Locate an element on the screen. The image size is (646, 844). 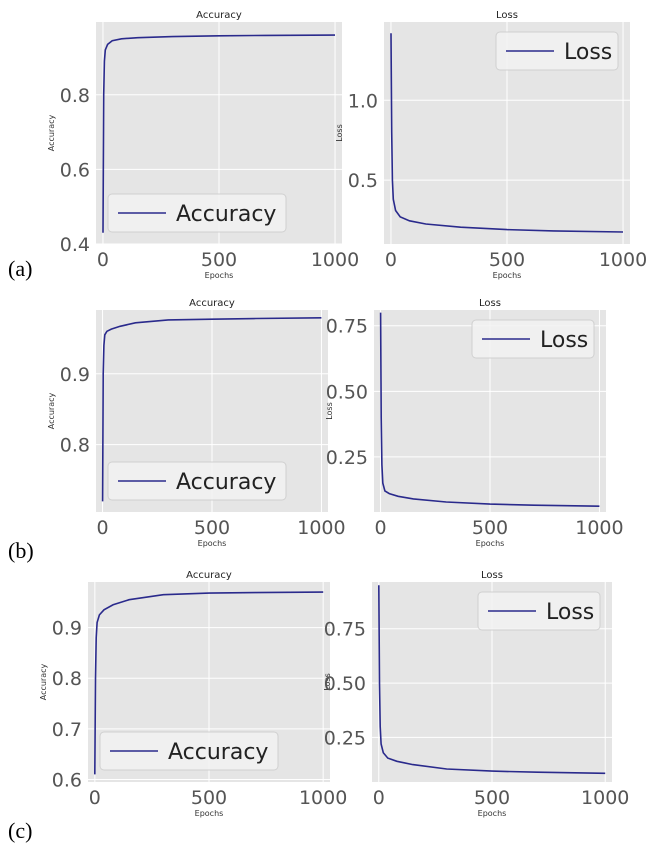
chart-panel-6: Loss Epochs Loss 0 500 1000 0.25 0.50 0.75 Loss is located at coordinates (476, 694).